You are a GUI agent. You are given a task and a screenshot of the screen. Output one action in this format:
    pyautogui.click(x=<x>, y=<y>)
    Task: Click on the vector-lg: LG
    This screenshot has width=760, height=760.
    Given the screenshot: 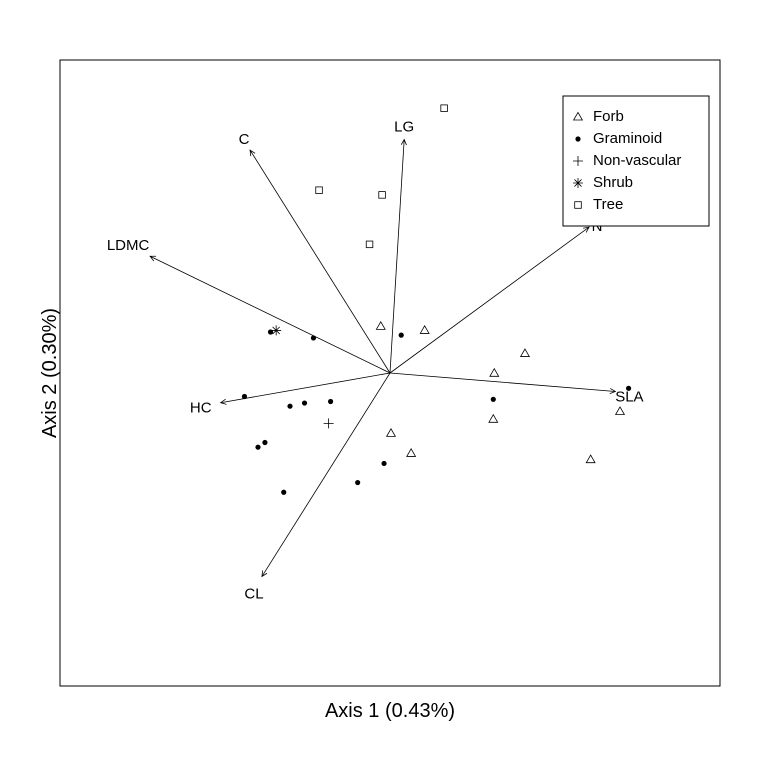 What is the action you would take?
    pyautogui.click(x=401, y=246)
    